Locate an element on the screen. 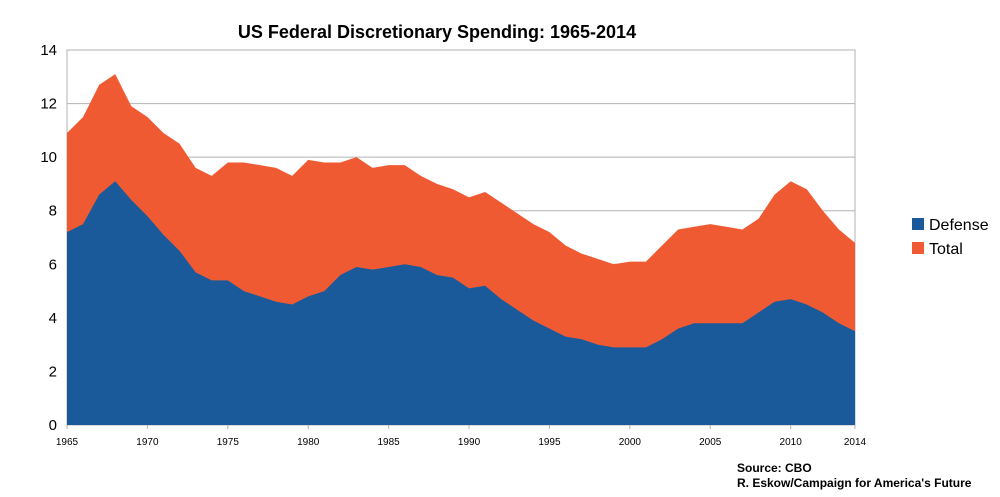 The width and height of the screenshot is (1000, 497). y-tick-label: 0 is located at coordinates (53, 425).